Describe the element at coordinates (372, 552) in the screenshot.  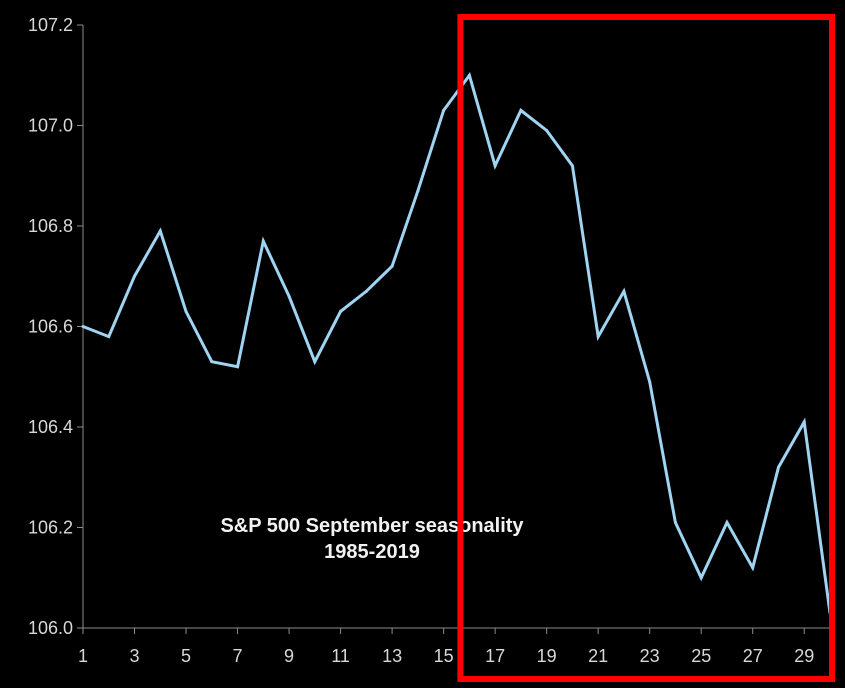
I see `chart-subtitle: 1985-2019` at that location.